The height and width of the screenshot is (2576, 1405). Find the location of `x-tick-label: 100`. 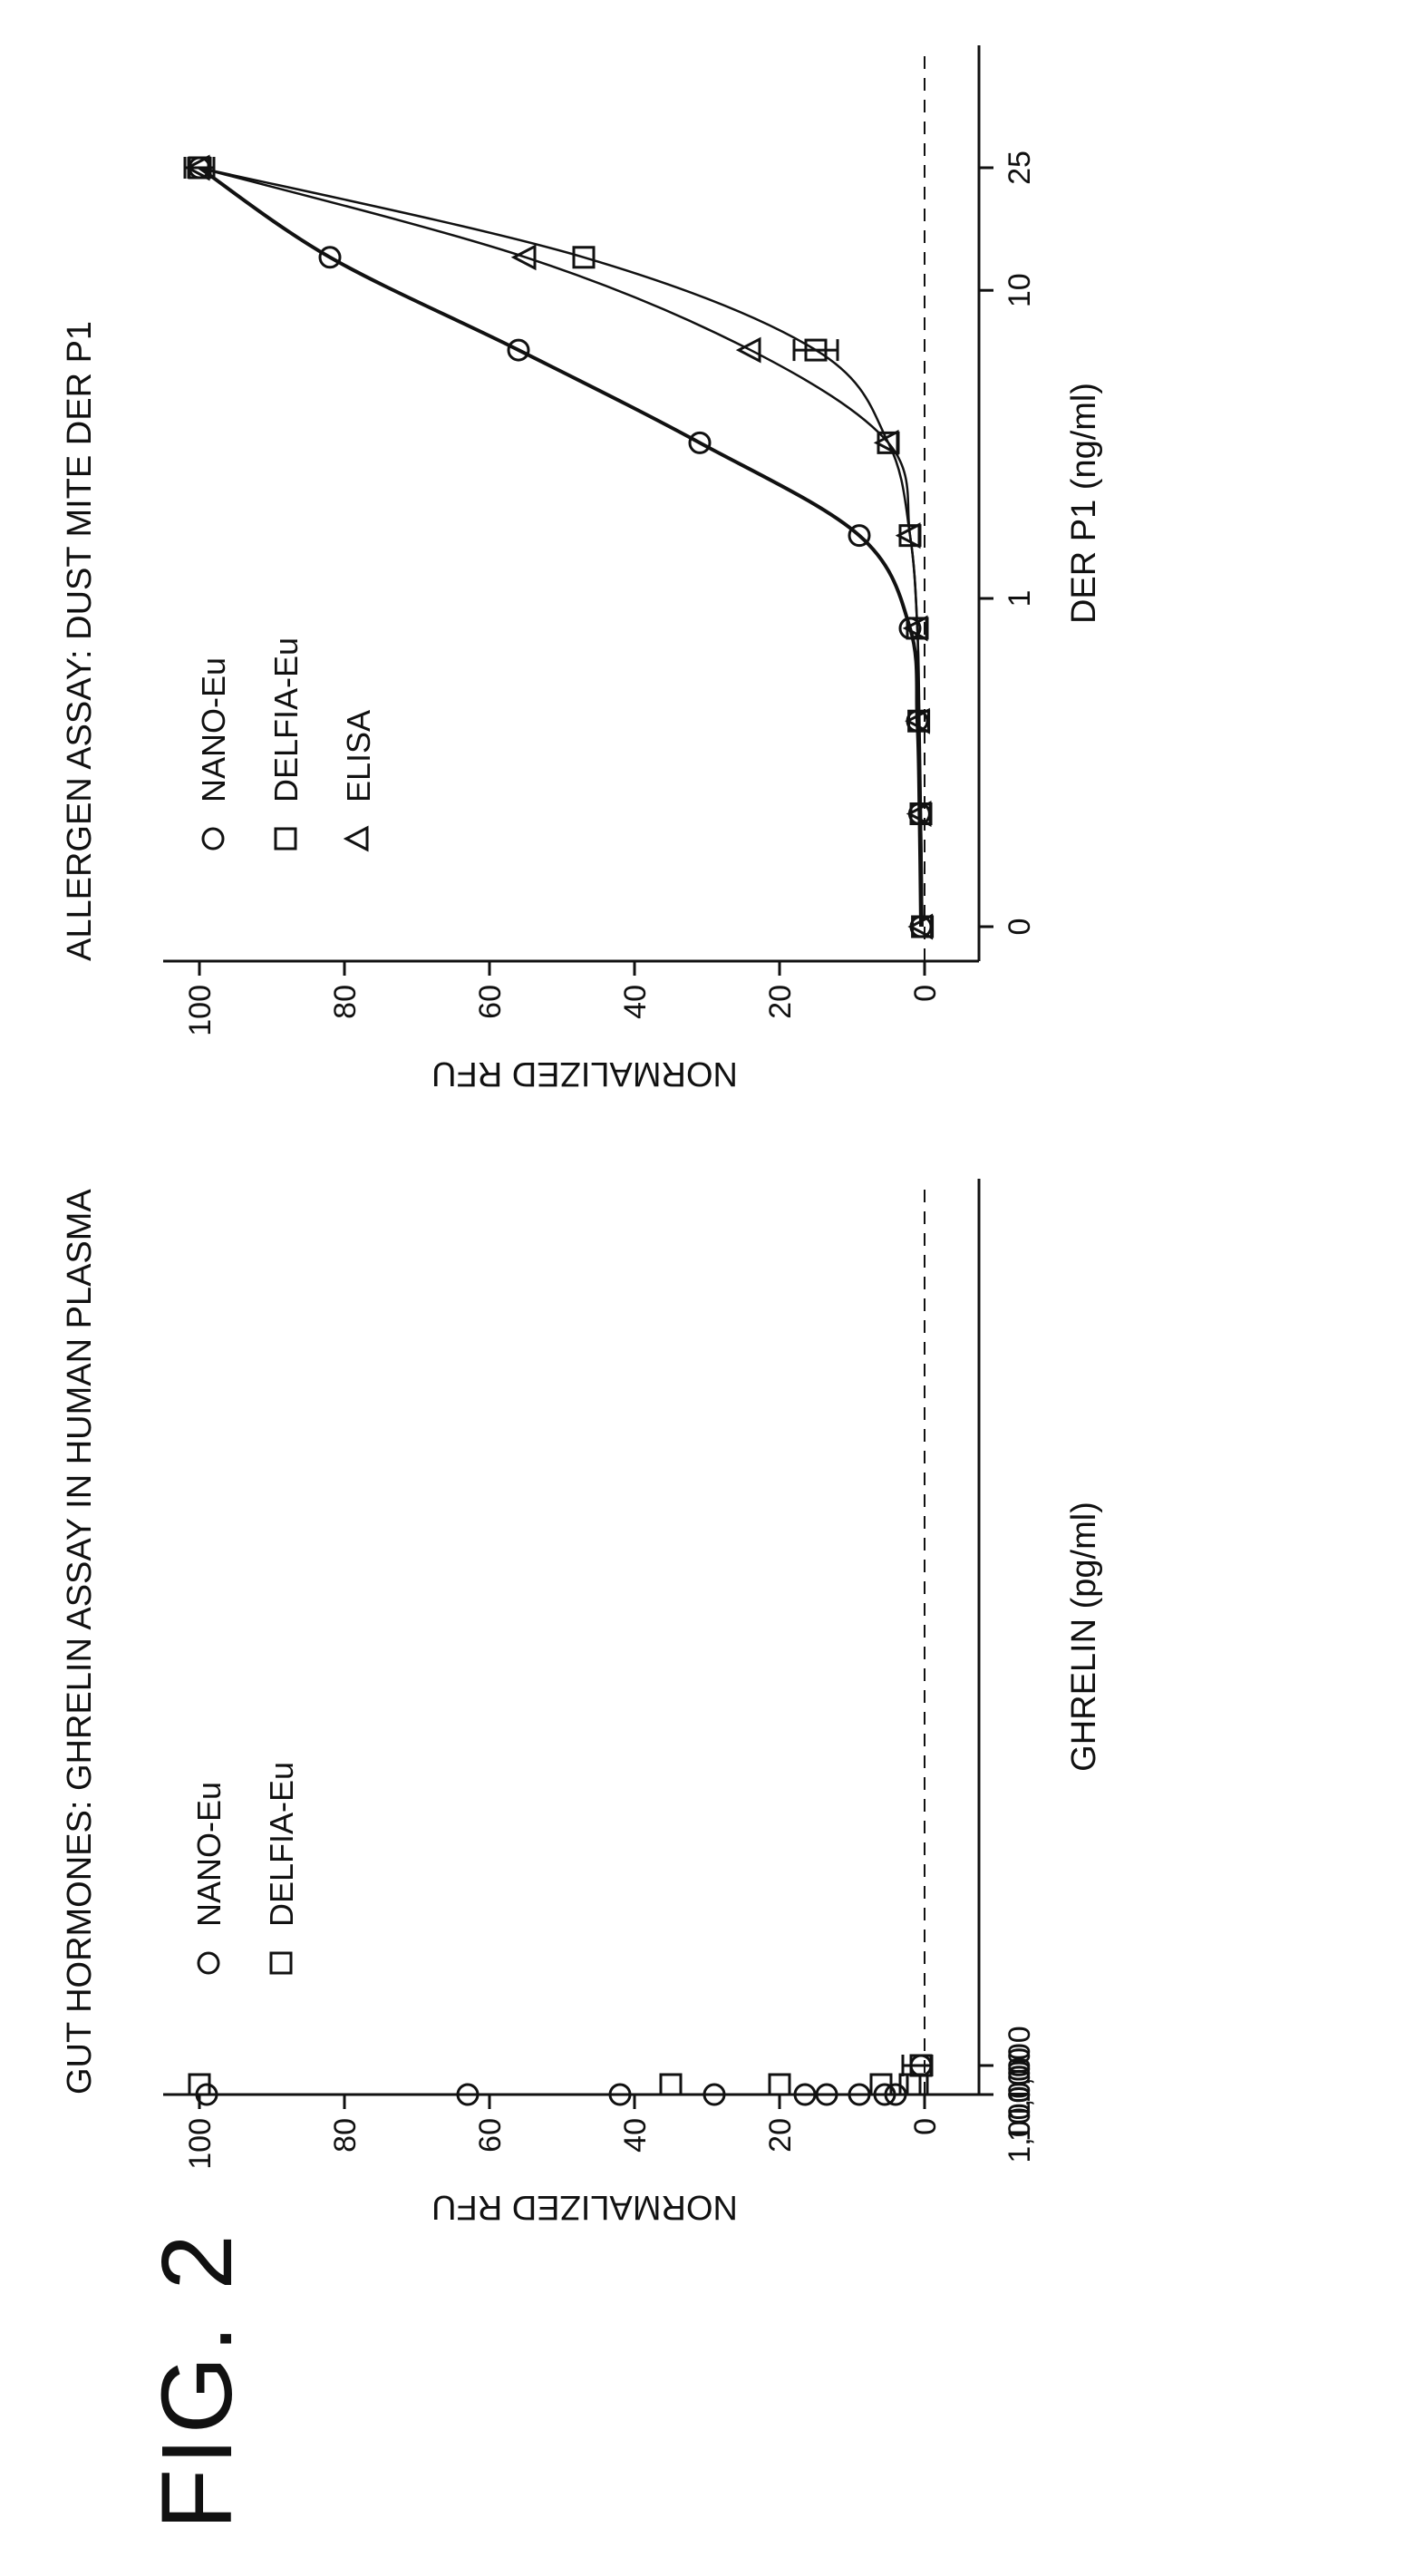

x-tick-label: 100 is located at coordinates (1020, 2095).